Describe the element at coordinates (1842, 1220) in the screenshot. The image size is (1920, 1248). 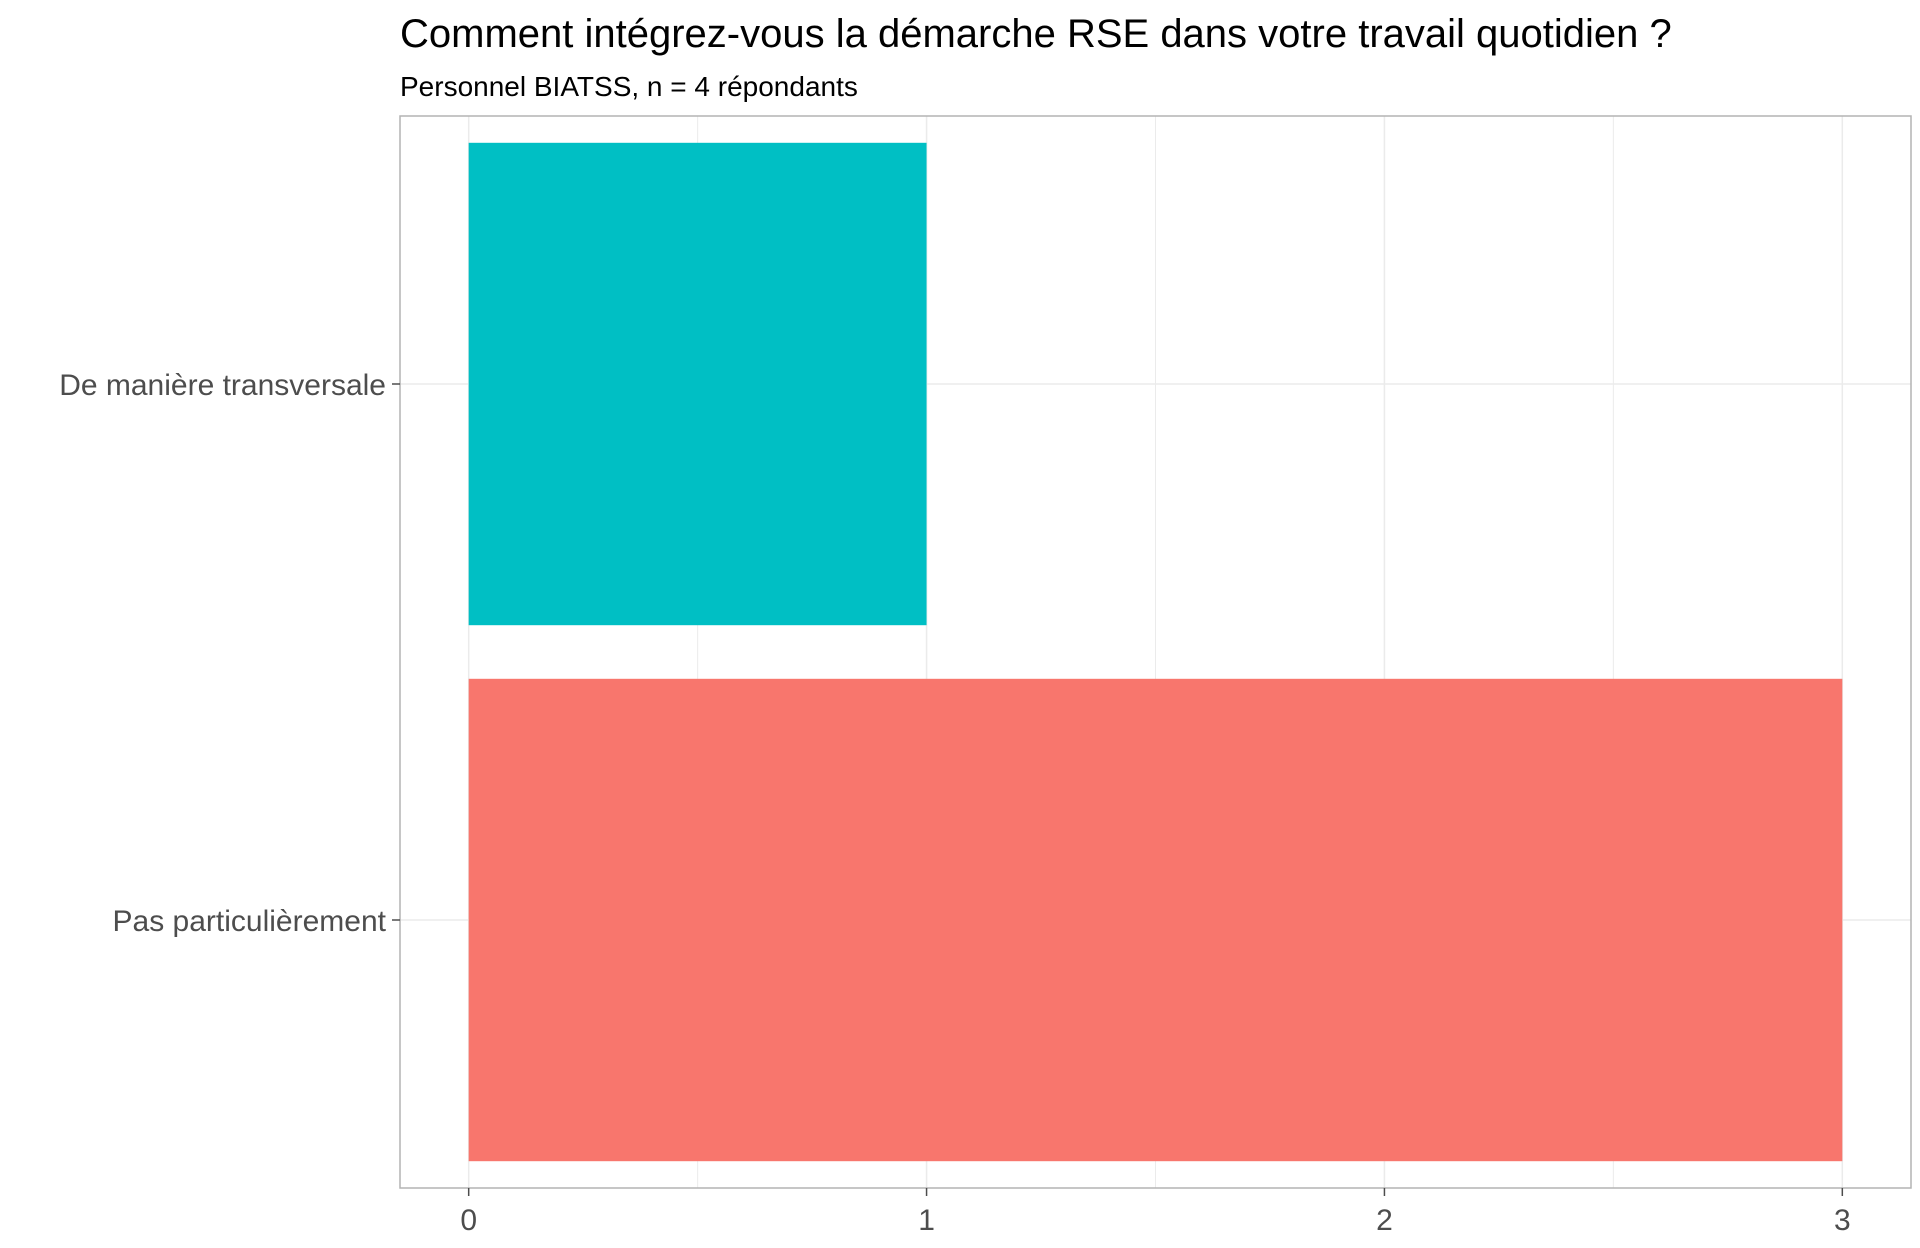
I see `x-tick-label: 3` at that location.